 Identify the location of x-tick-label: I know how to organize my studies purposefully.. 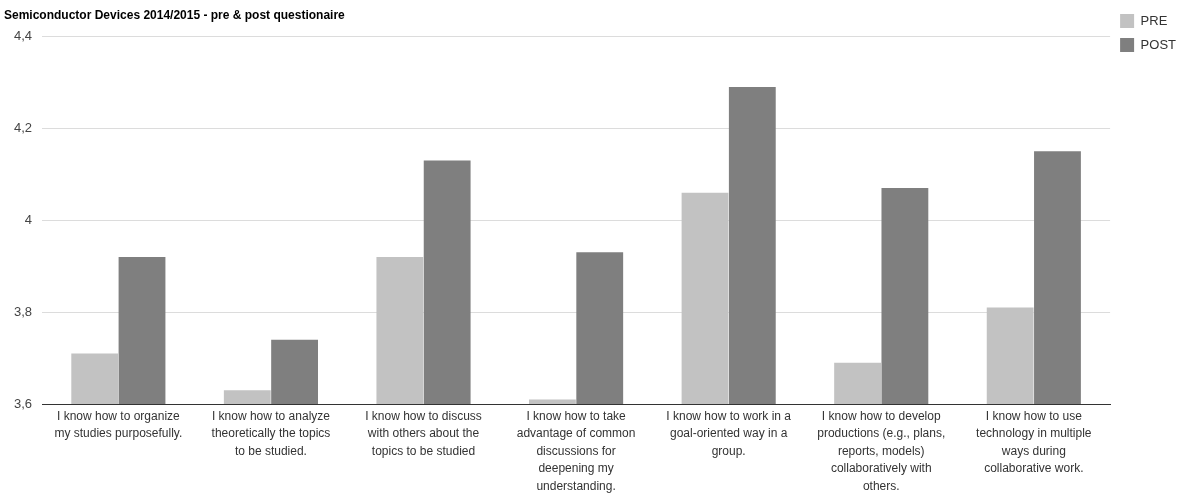
(118, 425).